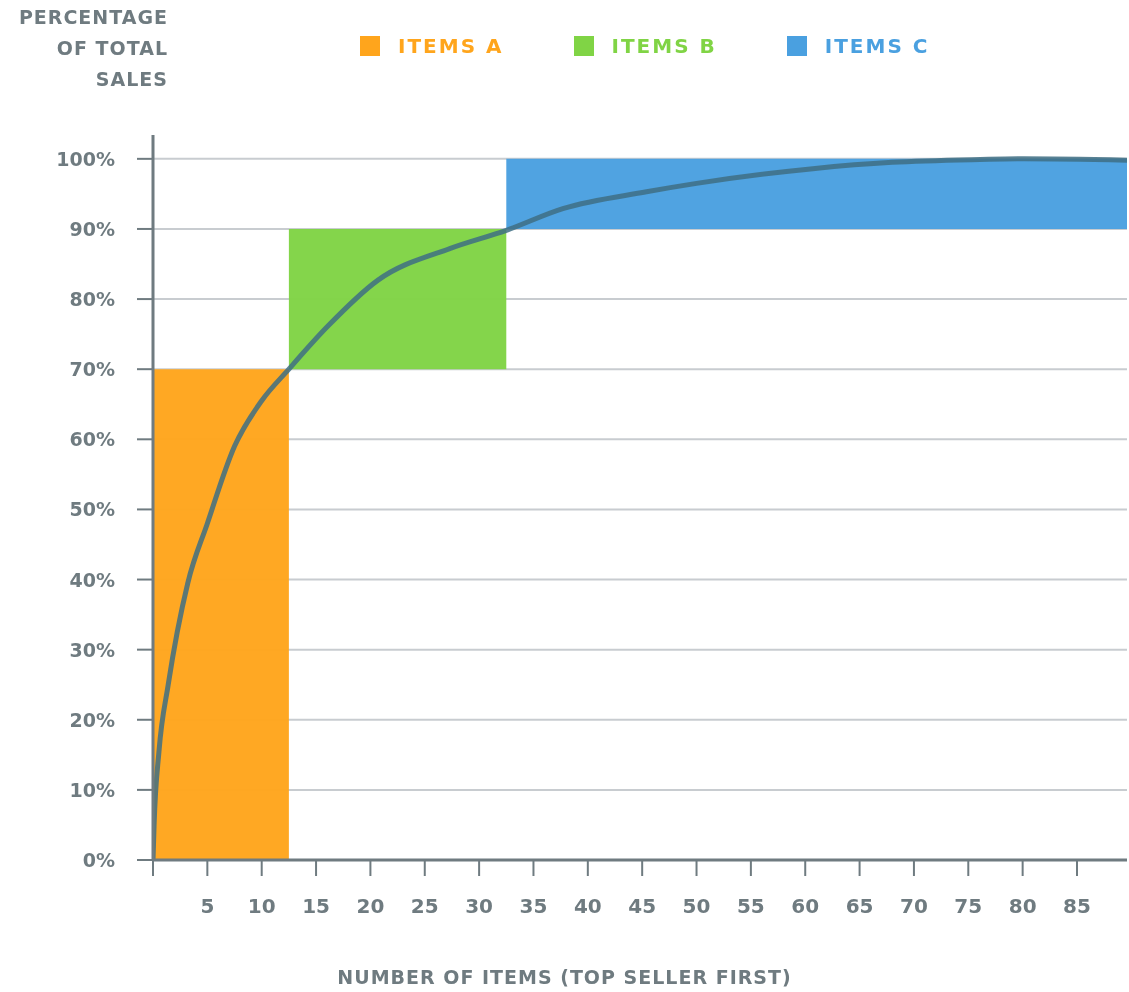 This screenshot has height=992, width=1129. I want to click on y-tick-label: 90%, so click(92, 228).